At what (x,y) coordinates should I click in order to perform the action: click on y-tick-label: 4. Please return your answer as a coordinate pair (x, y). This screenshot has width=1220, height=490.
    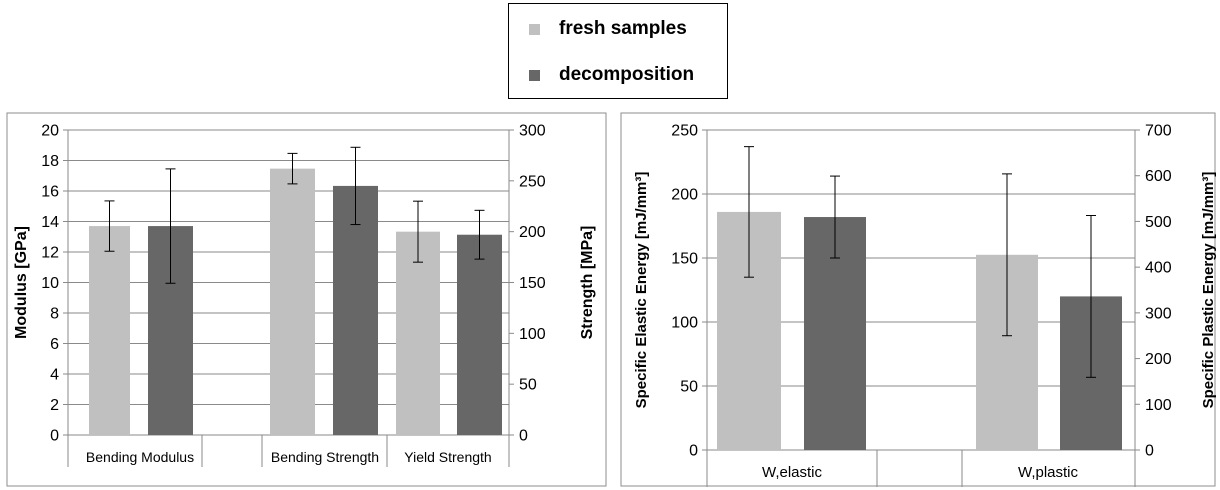
    Looking at the image, I should click on (54, 375).